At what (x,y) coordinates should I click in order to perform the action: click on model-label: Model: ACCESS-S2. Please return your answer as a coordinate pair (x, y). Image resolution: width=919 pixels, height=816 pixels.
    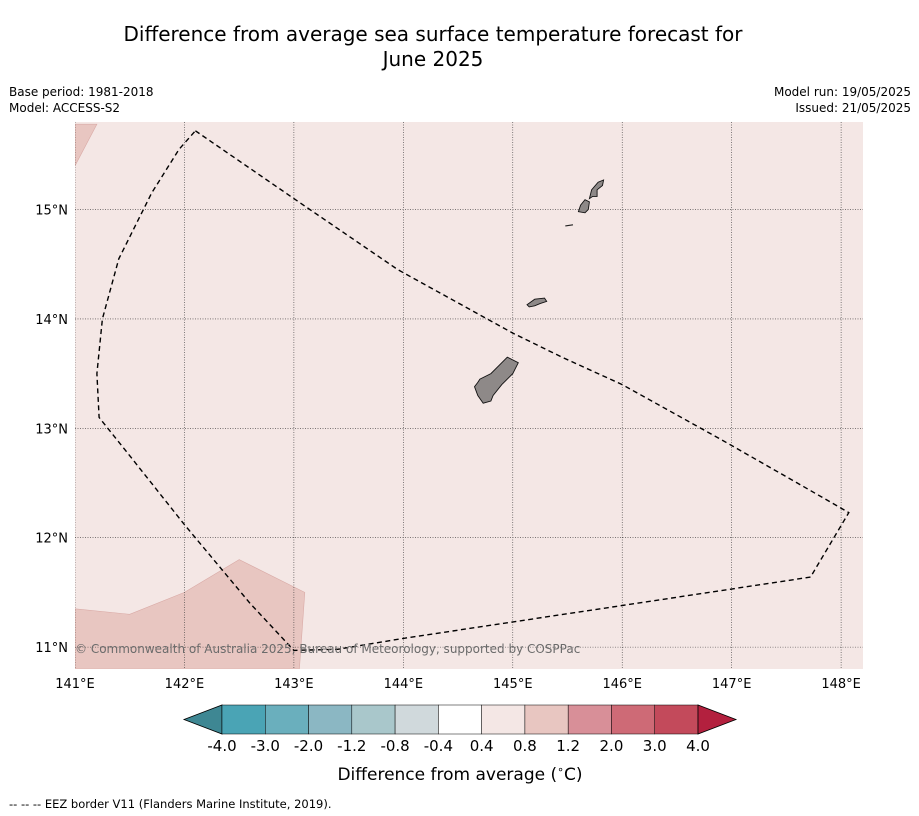
    Looking at the image, I should click on (65, 108).